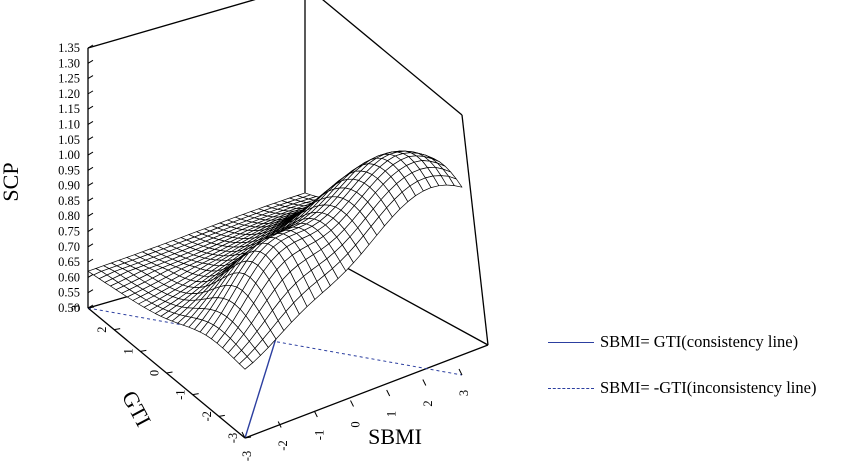 The image size is (865, 475). I want to click on z-tick-label: 1.25, so click(69, 79).